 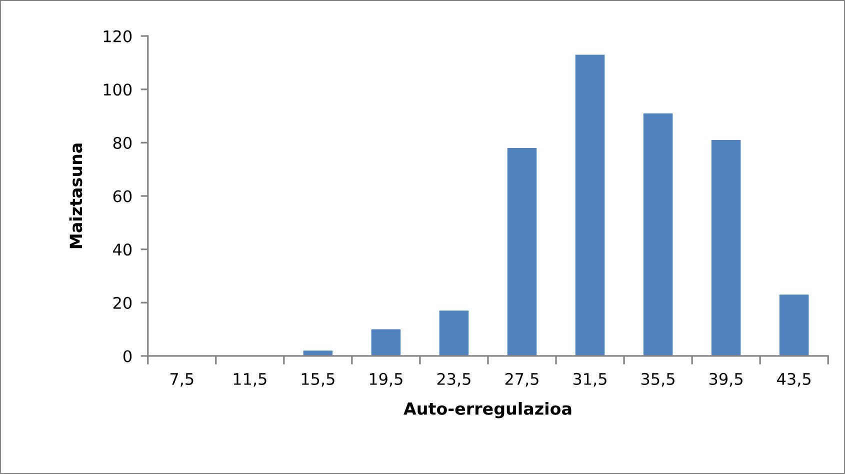 What do you see at coordinates (182, 380) in the screenshot?
I see `x-tick-label: 7,5` at bounding box center [182, 380].